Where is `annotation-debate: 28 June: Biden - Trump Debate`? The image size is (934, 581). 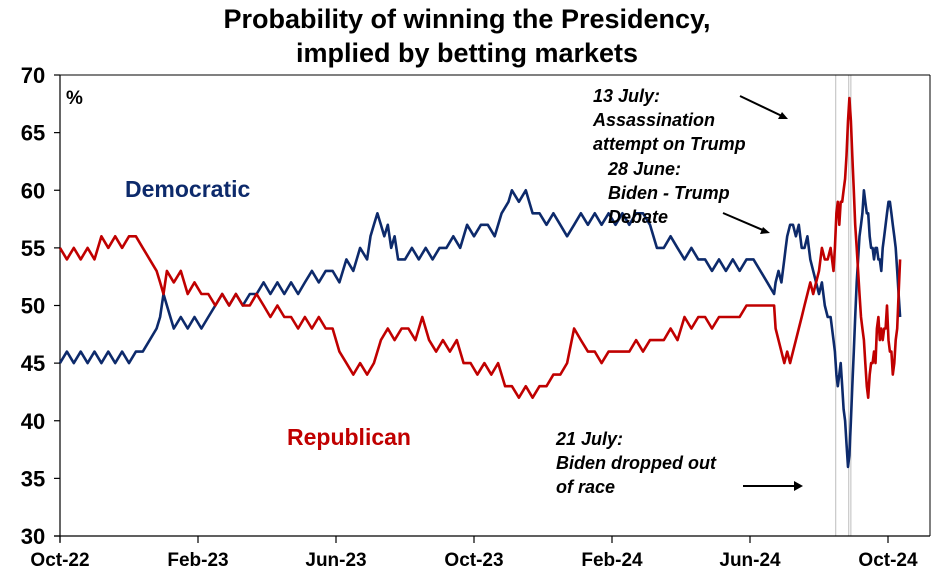
annotation-debate: 28 June: Biden - Trump Debate is located at coordinates (688, 196).